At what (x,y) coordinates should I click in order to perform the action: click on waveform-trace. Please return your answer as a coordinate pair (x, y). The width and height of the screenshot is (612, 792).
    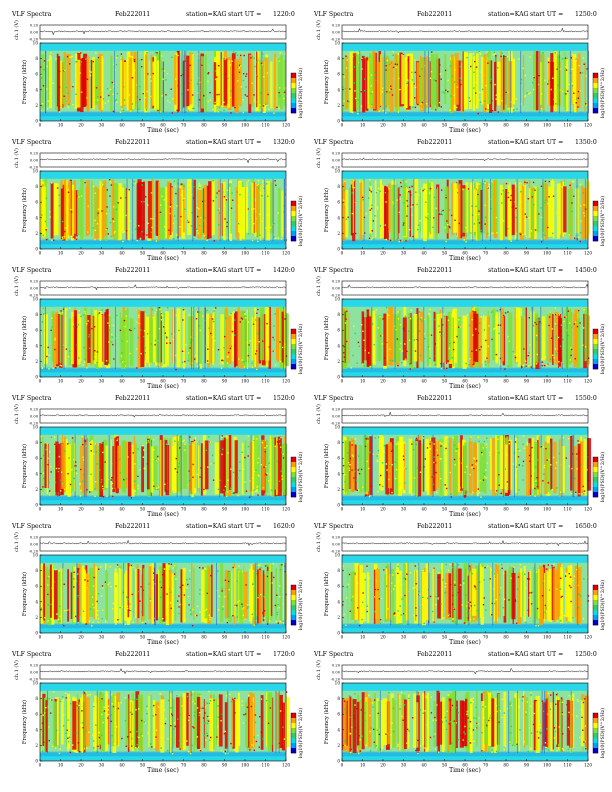
    Looking at the image, I should click on (163, 161).